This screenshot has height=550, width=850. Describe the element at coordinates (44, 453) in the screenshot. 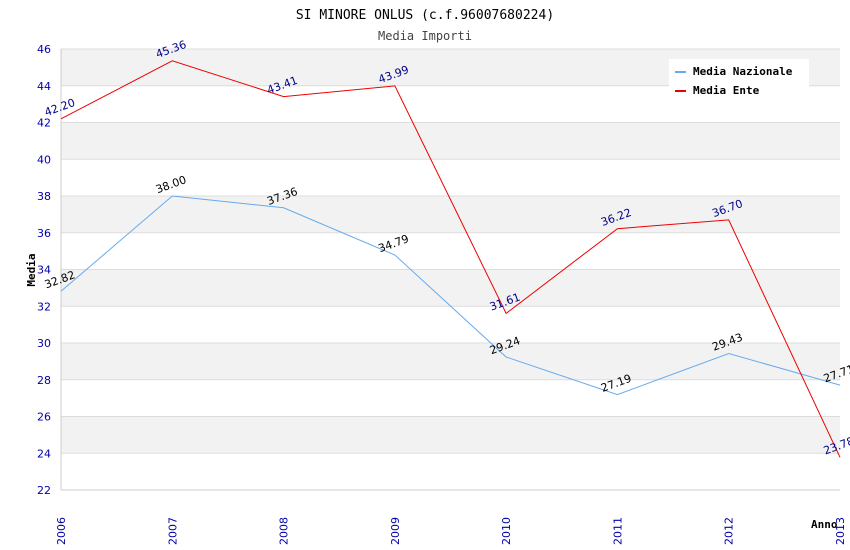

I see `y-tick-label: 24` at that location.